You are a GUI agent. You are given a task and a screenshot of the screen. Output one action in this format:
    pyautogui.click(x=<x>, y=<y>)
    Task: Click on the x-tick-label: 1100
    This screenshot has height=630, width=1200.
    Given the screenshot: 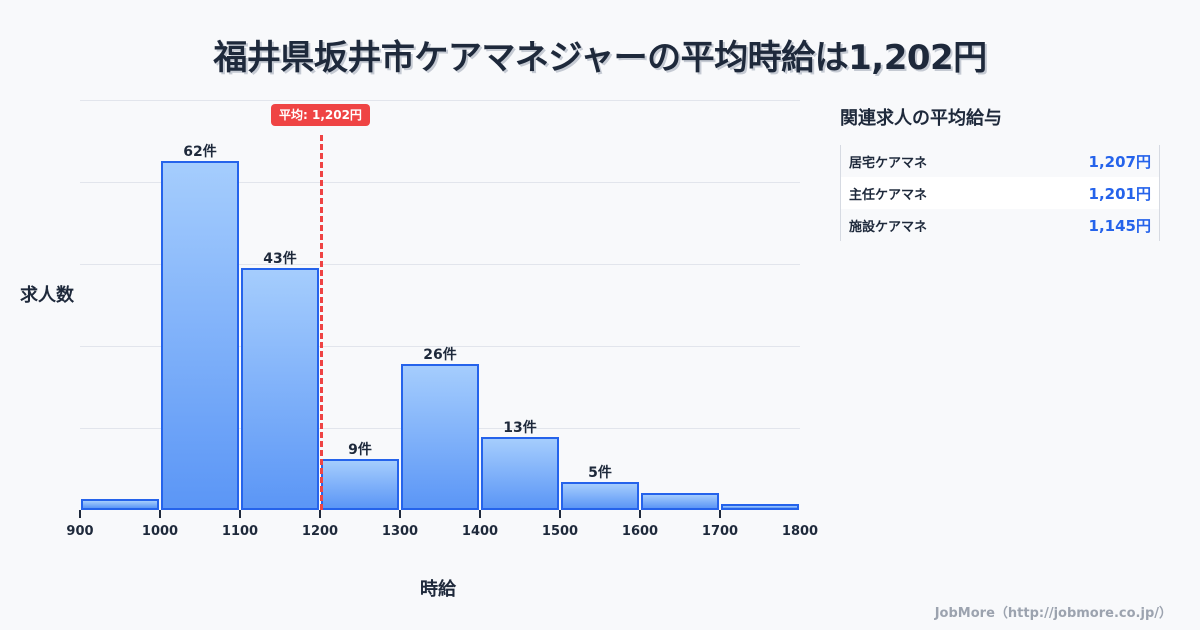 What is the action you would take?
    pyautogui.click(x=240, y=531)
    